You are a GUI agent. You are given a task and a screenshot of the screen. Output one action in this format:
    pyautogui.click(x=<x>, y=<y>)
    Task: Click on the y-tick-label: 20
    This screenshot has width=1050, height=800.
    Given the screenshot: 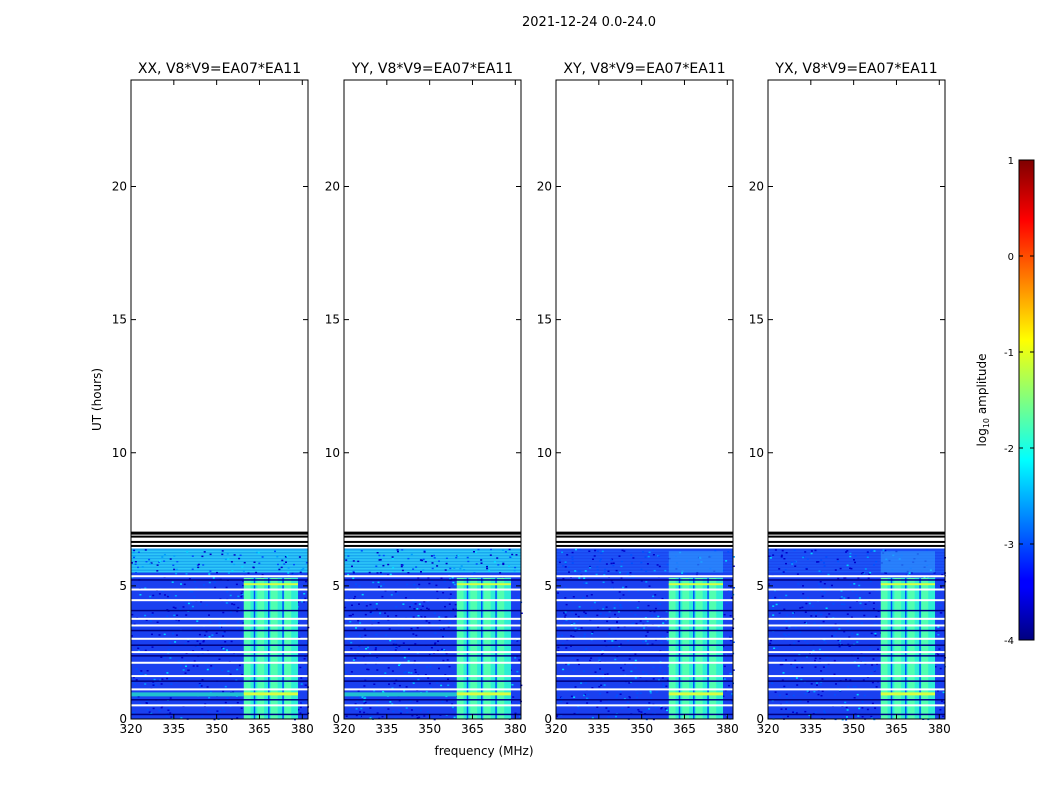 What is the action you would take?
    pyautogui.click(x=544, y=187)
    